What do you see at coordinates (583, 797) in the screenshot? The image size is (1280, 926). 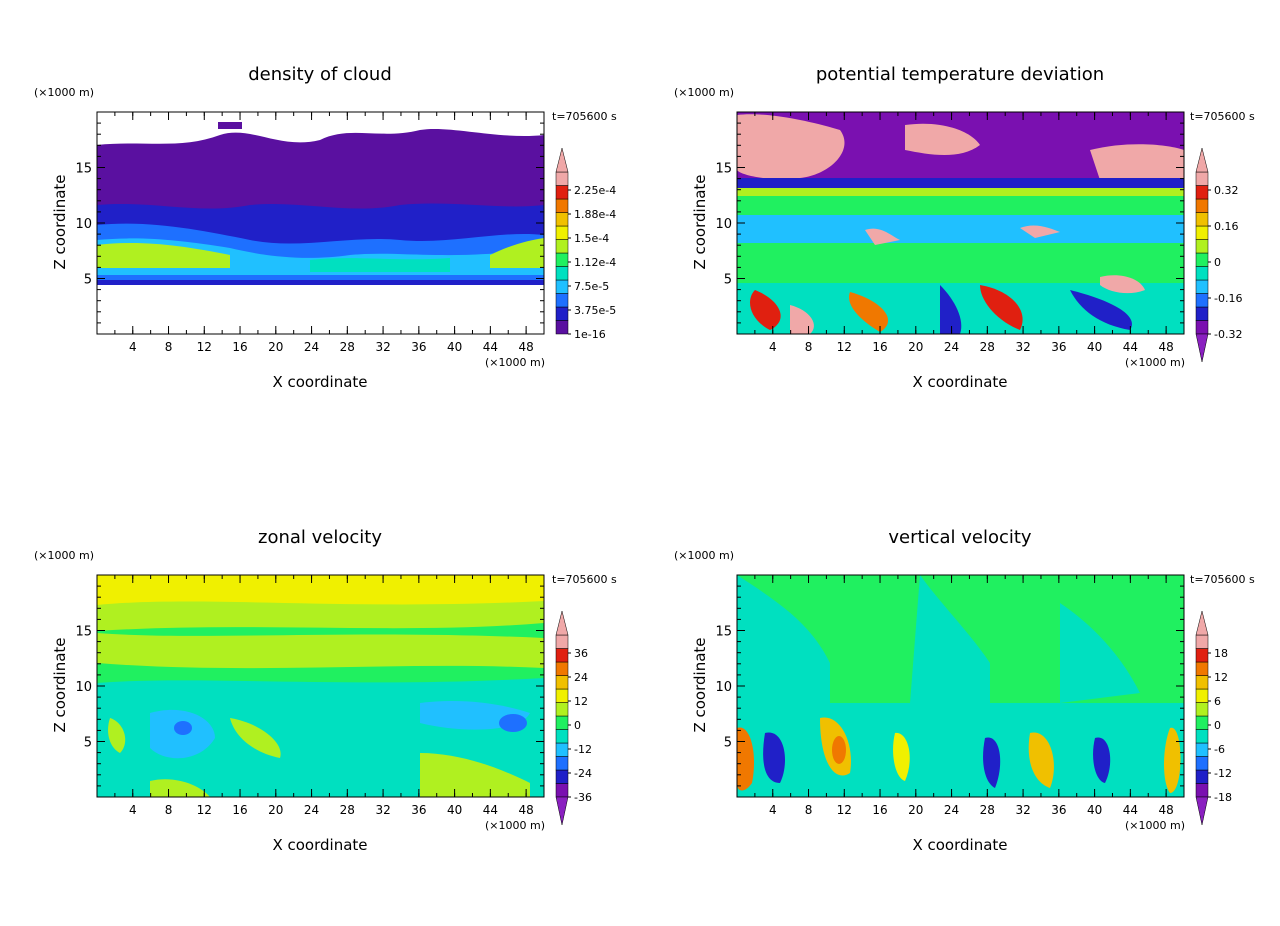 I see `colorbar-label: -36` at bounding box center [583, 797].